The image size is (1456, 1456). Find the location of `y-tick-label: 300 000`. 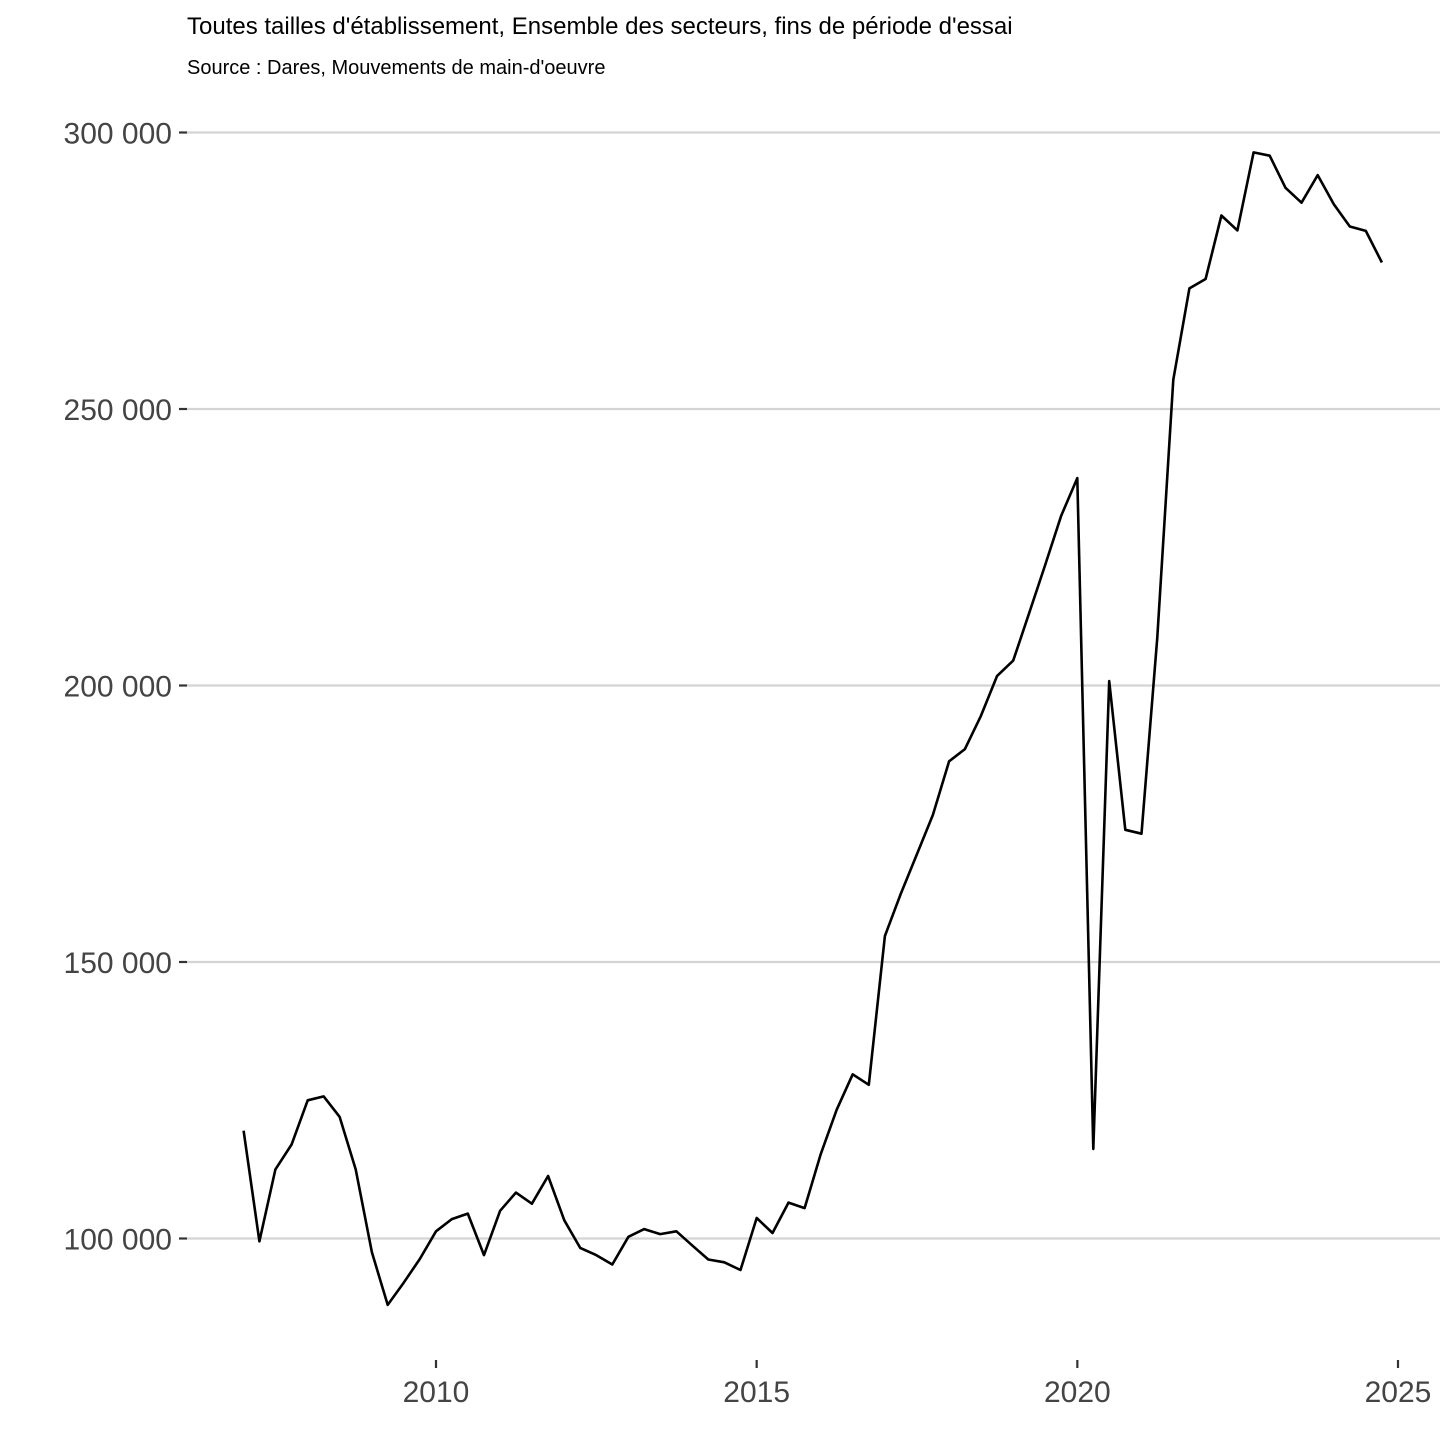

y-tick-label: 300 000 is located at coordinates (118, 134).